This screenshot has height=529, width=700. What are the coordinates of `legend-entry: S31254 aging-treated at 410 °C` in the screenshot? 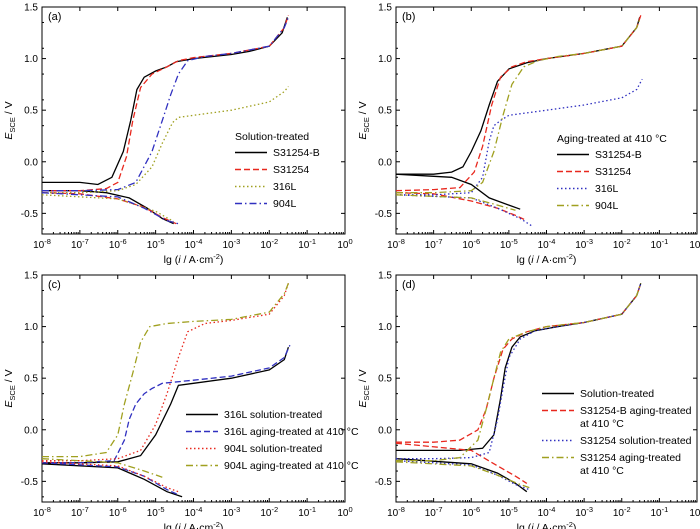 It's located at (630, 464).